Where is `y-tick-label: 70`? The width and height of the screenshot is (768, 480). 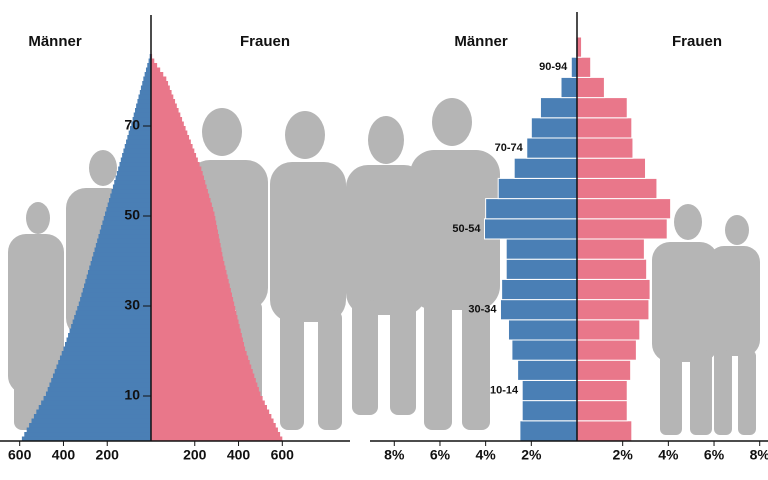 y-tick-label: 70 is located at coordinates (132, 125).